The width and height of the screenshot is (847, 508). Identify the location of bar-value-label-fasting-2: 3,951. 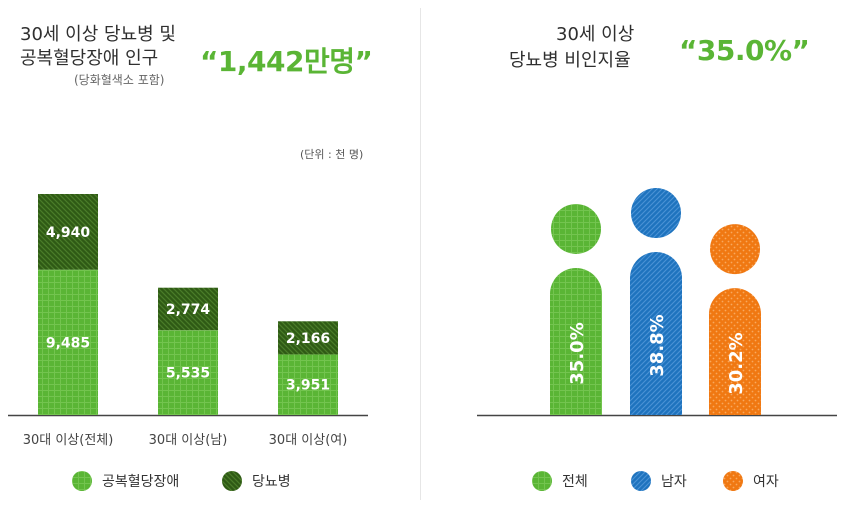
(308, 386).